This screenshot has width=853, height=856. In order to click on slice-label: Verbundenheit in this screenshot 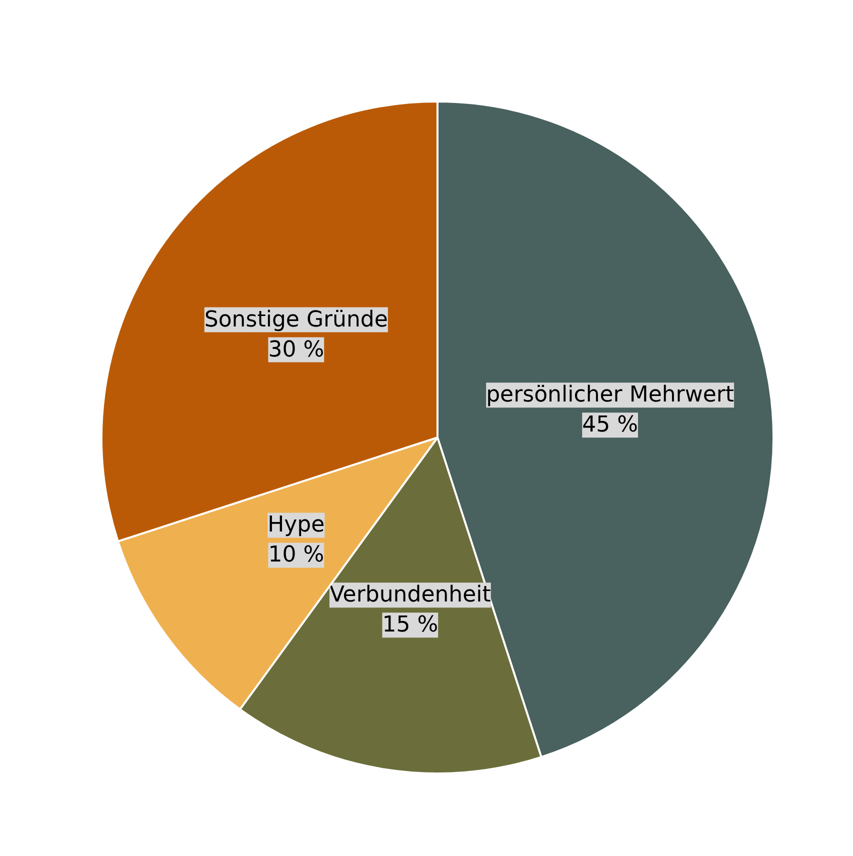, I will do `click(410, 595)`.